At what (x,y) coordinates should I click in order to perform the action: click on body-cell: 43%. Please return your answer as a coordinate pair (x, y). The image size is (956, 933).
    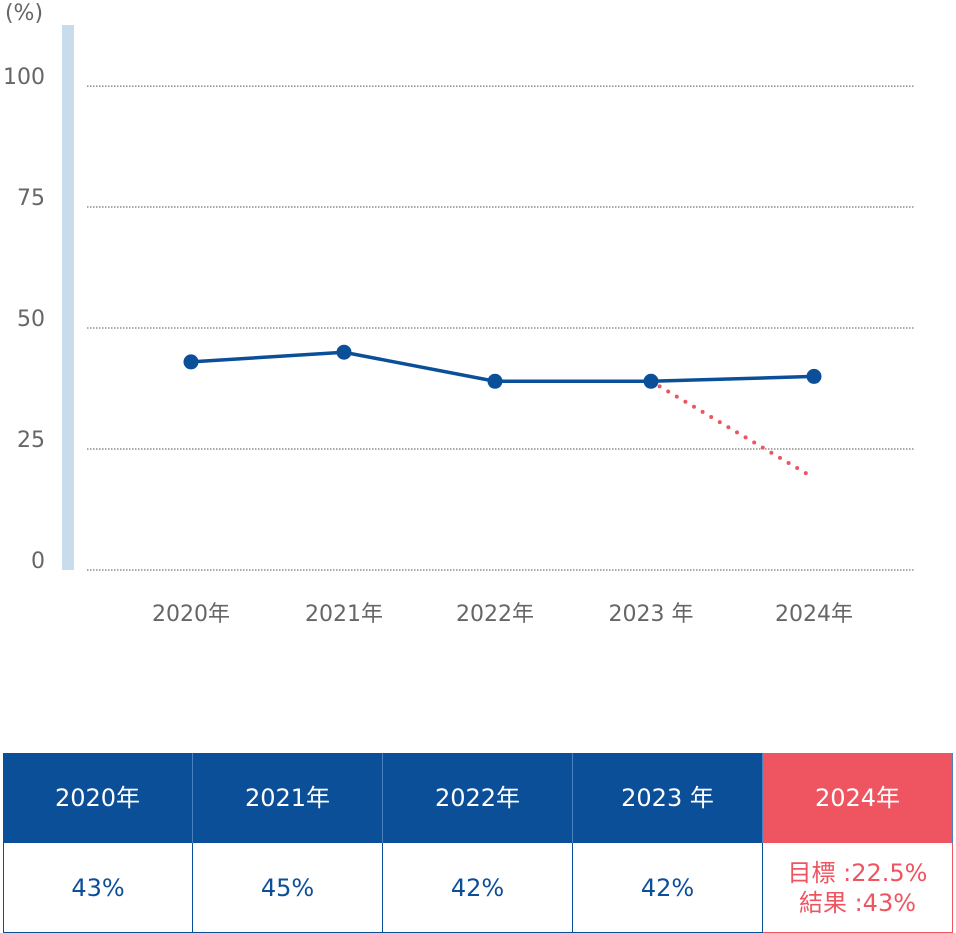
    Looking at the image, I should click on (98, 888).